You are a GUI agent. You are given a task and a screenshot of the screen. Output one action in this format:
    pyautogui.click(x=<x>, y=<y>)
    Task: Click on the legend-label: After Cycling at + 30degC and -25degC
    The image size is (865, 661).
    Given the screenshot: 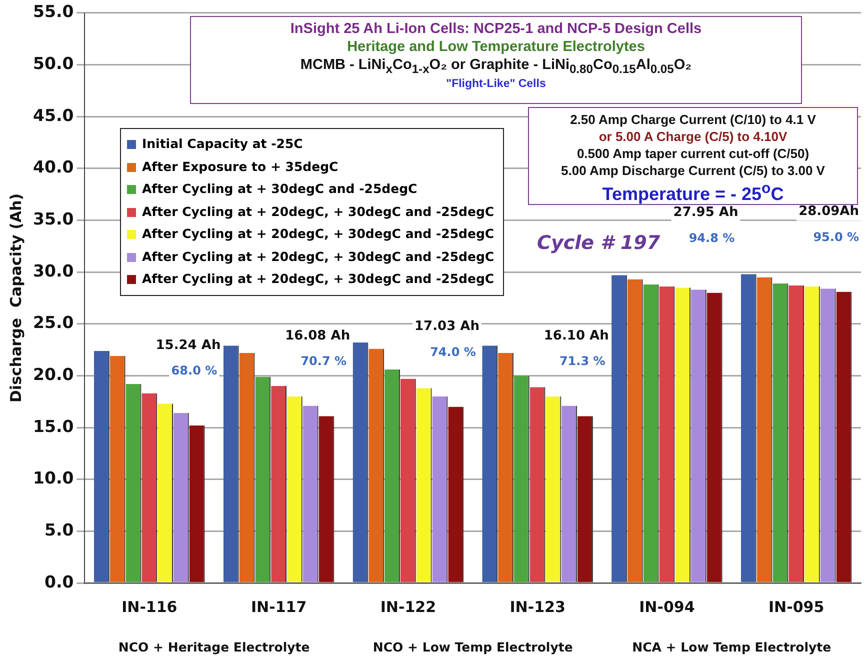 What is the action you would take?
    pyautogui.click(x=279, y=189)
    